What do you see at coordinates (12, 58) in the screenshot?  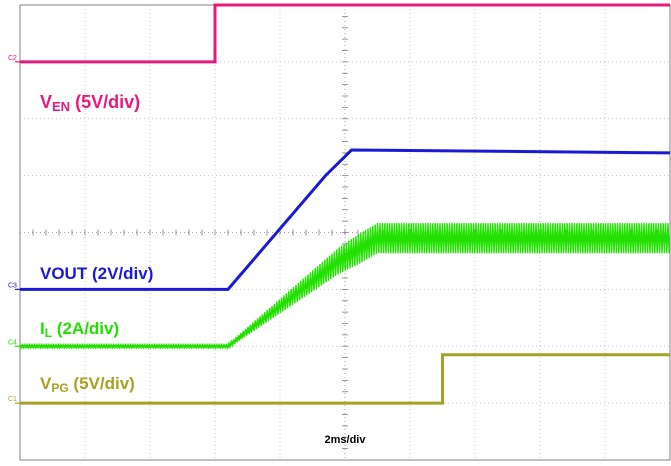 I see `channel-marker-text: C2` at bounding box center [12, 58].